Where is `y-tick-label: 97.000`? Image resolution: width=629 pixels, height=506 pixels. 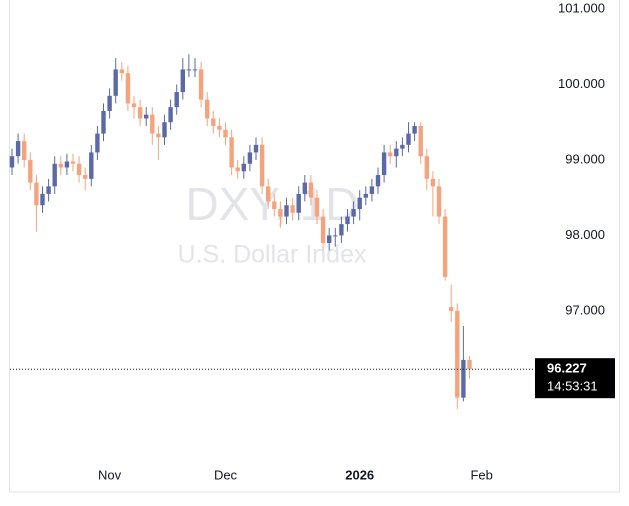 y-tick-label: 97.000 is located at coordinates (585, 309).